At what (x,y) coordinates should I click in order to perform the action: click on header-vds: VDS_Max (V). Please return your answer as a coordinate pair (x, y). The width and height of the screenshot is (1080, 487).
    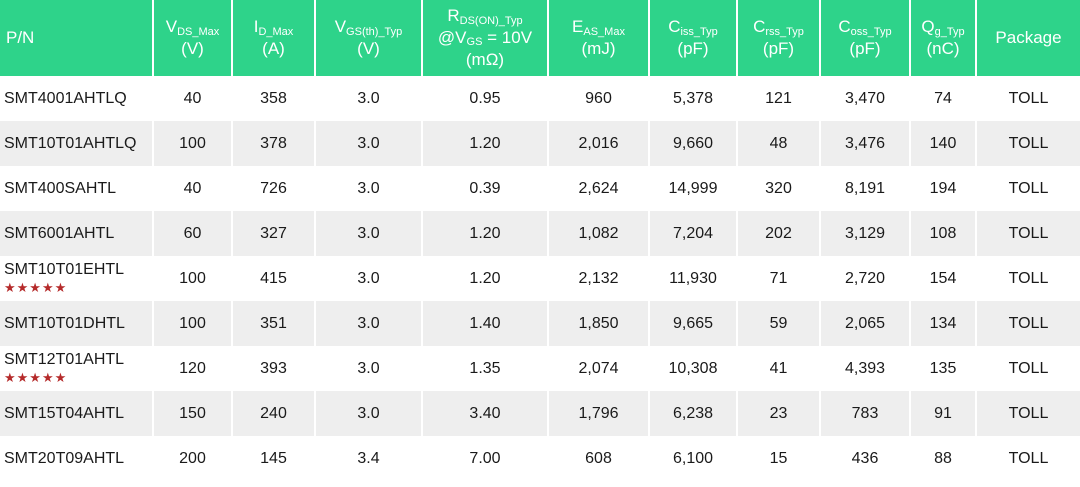
    Looking at the image, I should click on (192, 38).